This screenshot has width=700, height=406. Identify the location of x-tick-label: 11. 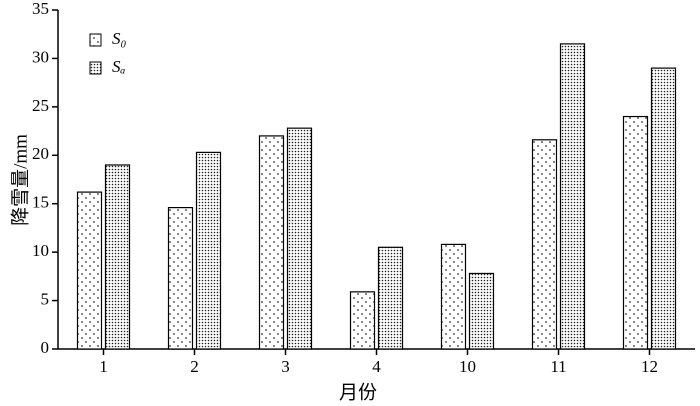
(558, 366).